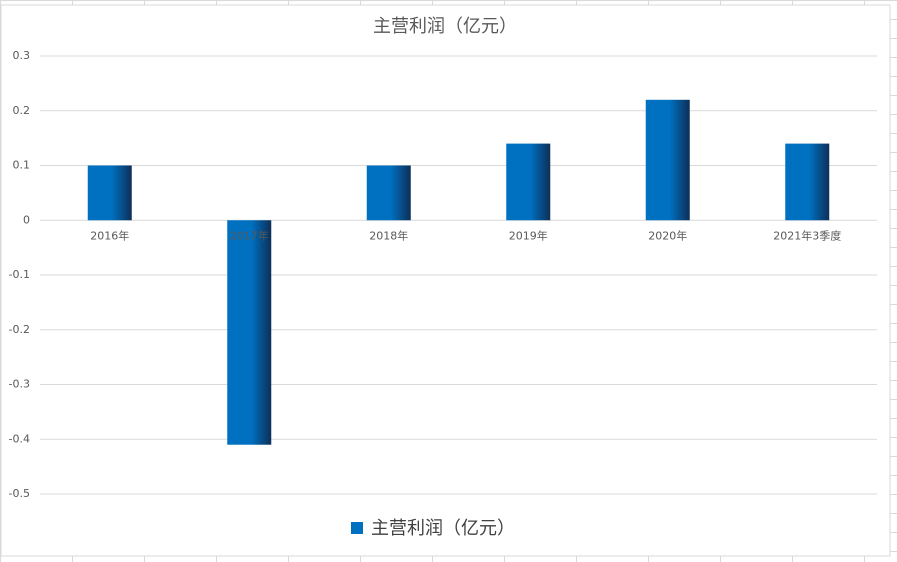 This screenshot has height=562, width=897. I want to click on y-tick-label: -0.5, so click(19, 493).